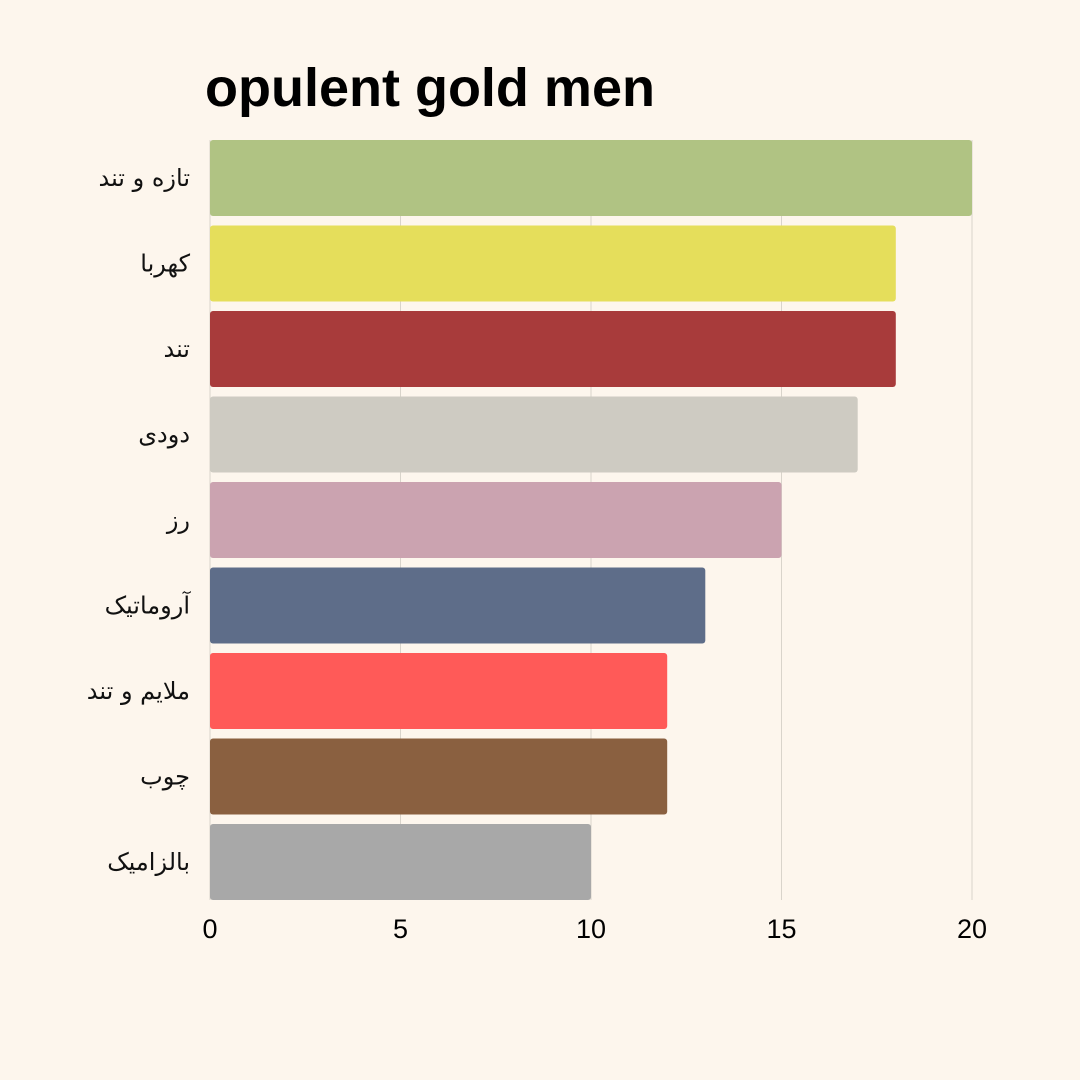  What do you see at coordinates (165, 264) in the screenshot?
I see `category-label: کهربا` at bounding box center [165, 264].